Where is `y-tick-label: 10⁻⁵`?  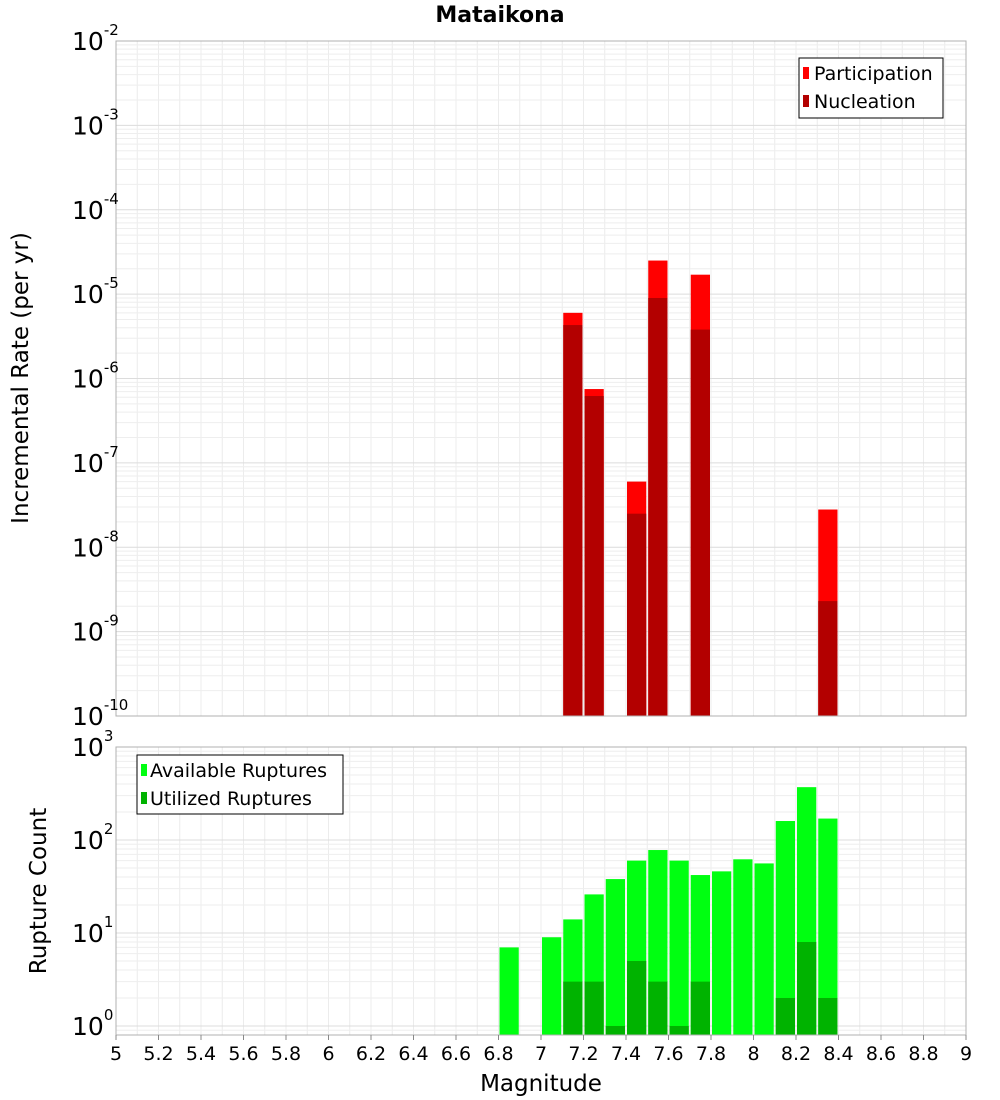
y-tick-label: 10⁻⁵ is located at coordinates (95, 291).